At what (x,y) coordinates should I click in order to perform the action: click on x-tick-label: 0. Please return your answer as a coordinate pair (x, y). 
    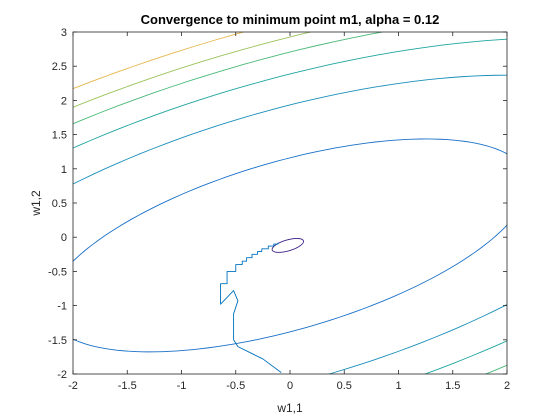
    Looking at the image, I should click on (290, 386).